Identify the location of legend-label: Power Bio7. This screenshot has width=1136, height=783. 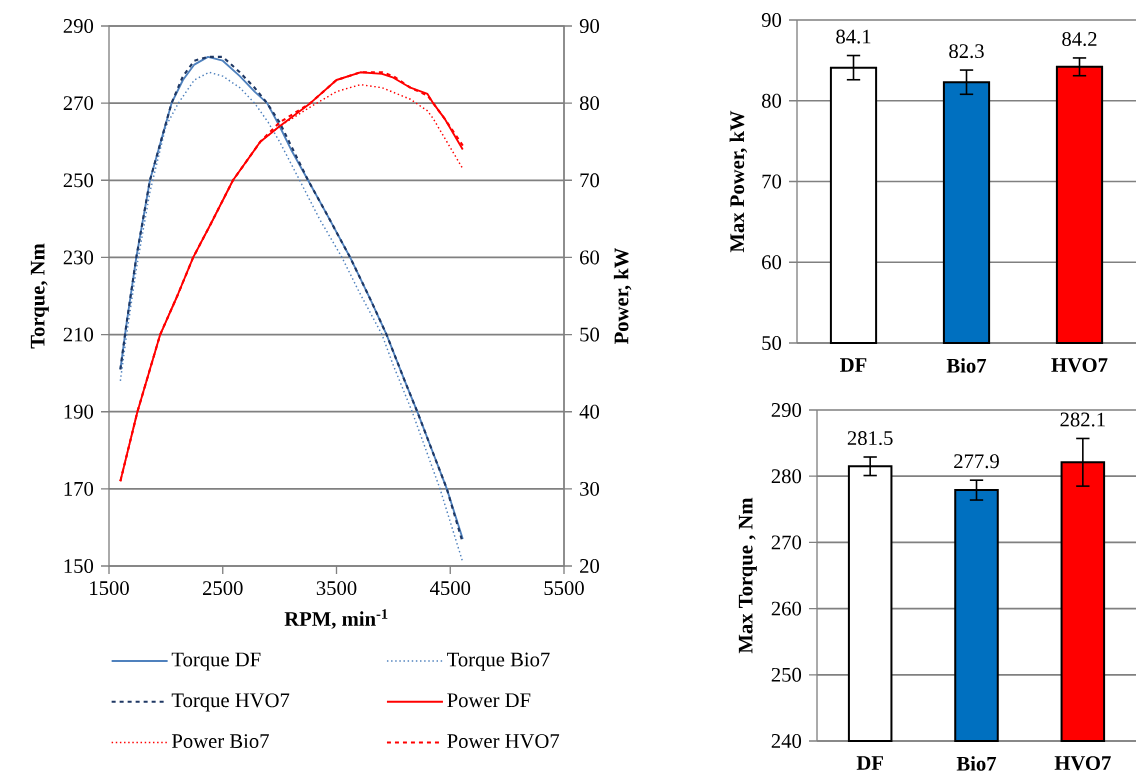
(220, 741).